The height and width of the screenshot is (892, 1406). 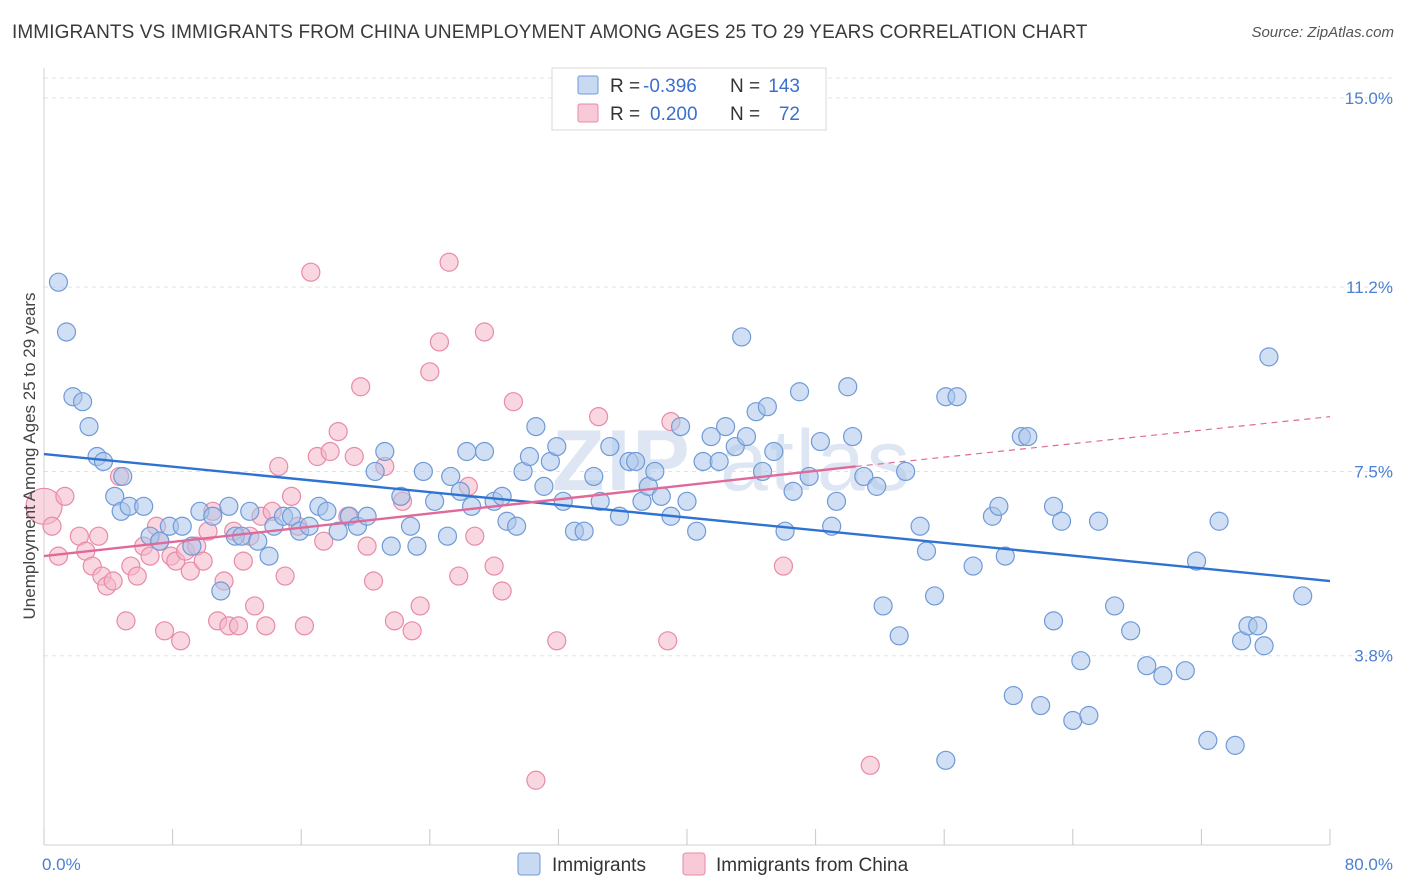 What do you see at coordinates (61, 864) in the screenshot?
I see `x-tick-label-min: 0.0%` at bounding box center [61, 864].